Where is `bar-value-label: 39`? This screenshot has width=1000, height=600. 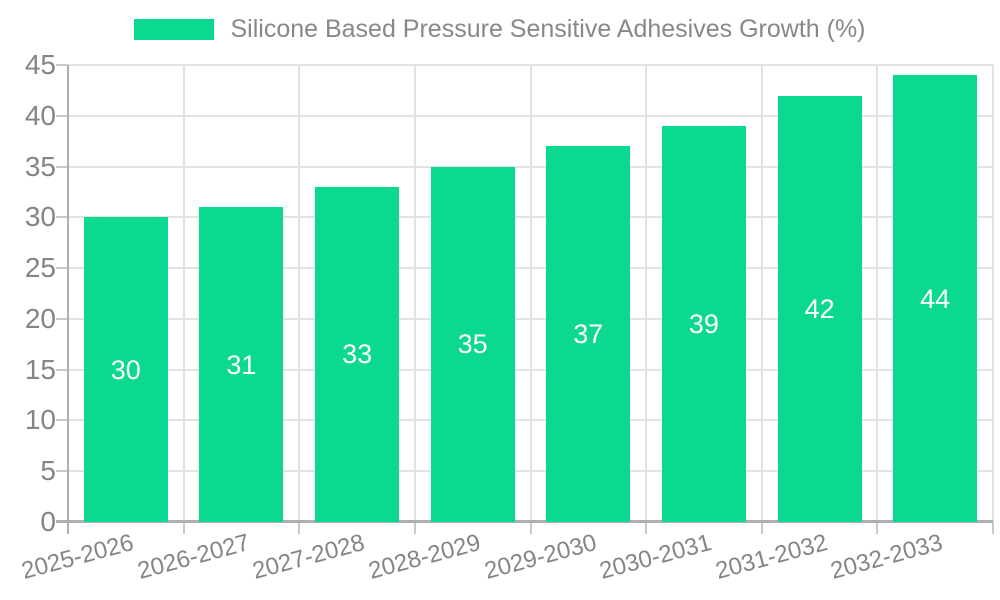
bar-value-label: 39 is located at coordinates (703, 323).